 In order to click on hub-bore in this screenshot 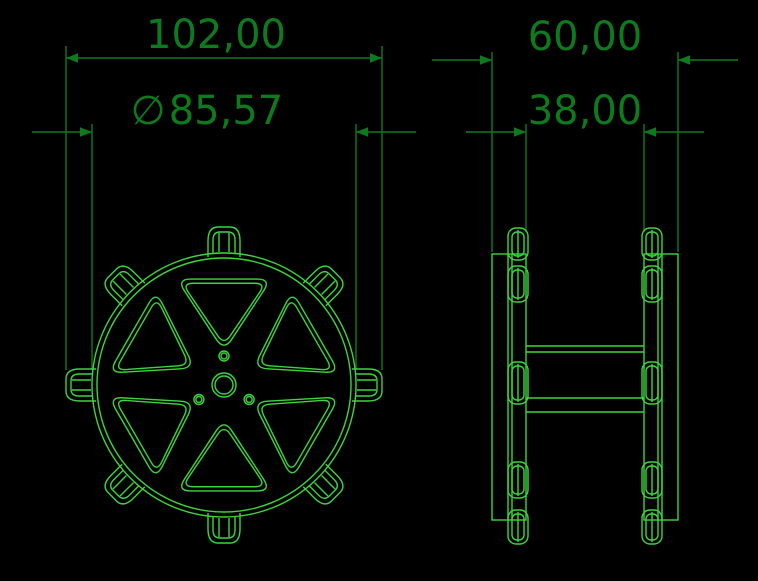, I will do `click(224, 385)`.